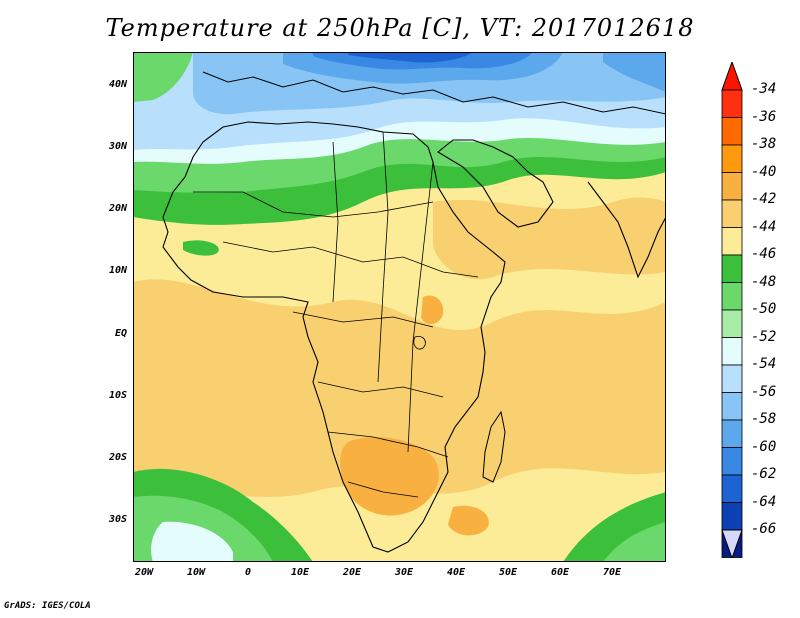 The image size is (800, 618). What do you see at coordinates (764, 309) in the screenshot?
I see `colorbar-tick-label: -50` at bounding box center [764, 309].